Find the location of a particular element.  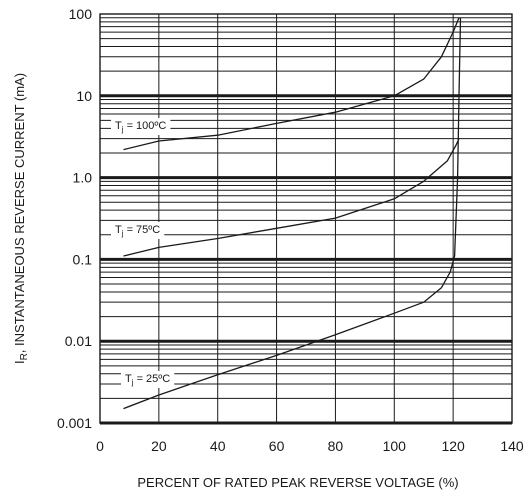

x-tick-label: 0 is located at coordinates (100, 446).